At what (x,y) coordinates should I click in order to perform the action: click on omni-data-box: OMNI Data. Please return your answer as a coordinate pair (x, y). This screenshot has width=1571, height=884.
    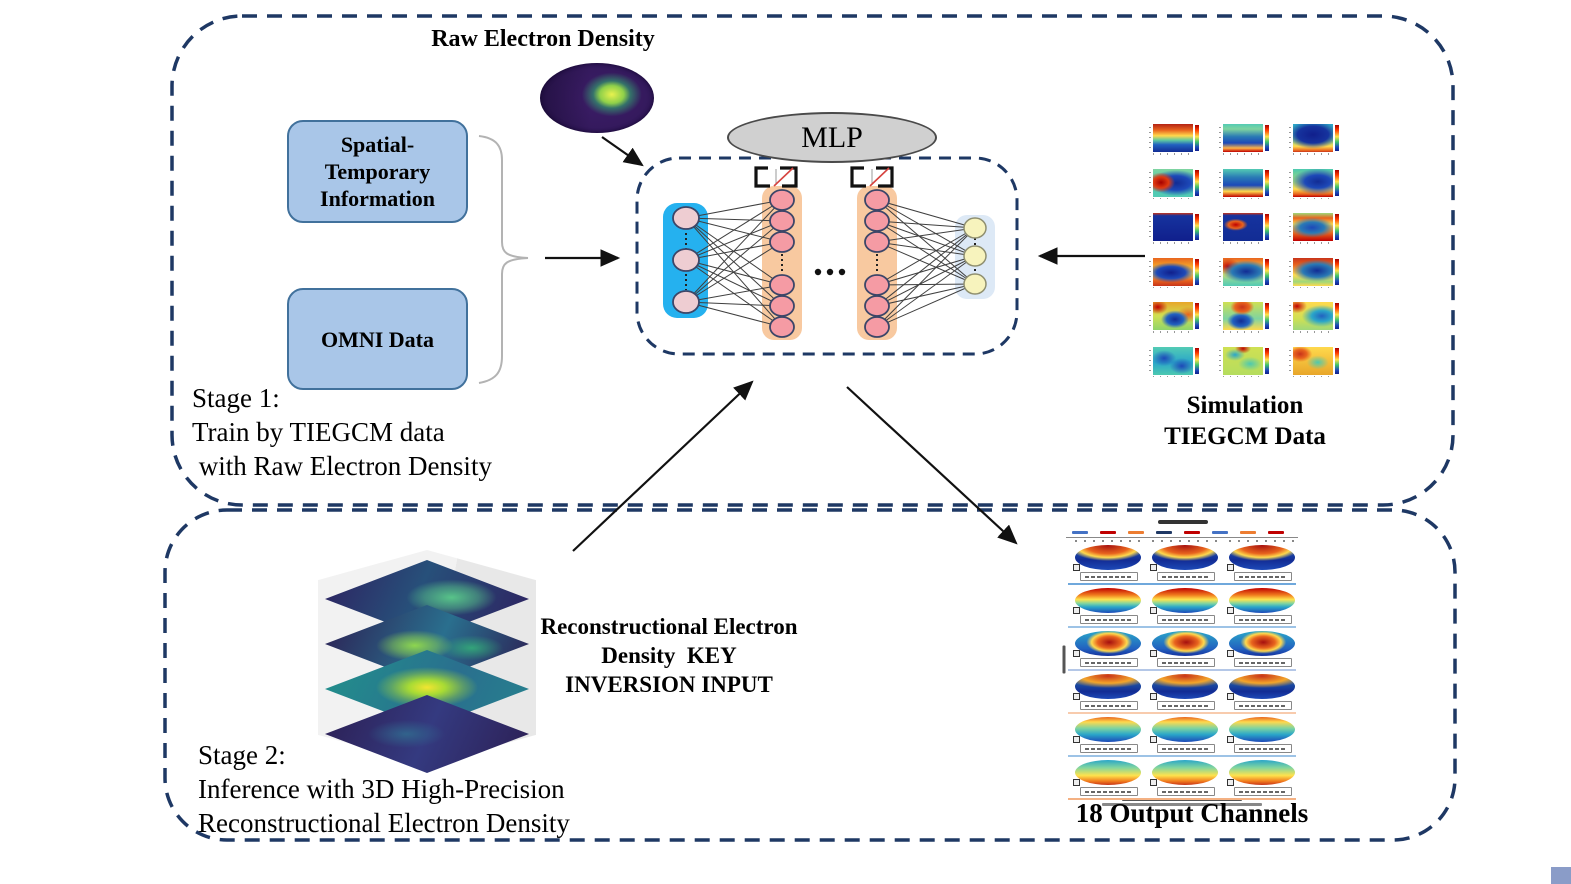
    Looking at the image, I should click on (377, 339).